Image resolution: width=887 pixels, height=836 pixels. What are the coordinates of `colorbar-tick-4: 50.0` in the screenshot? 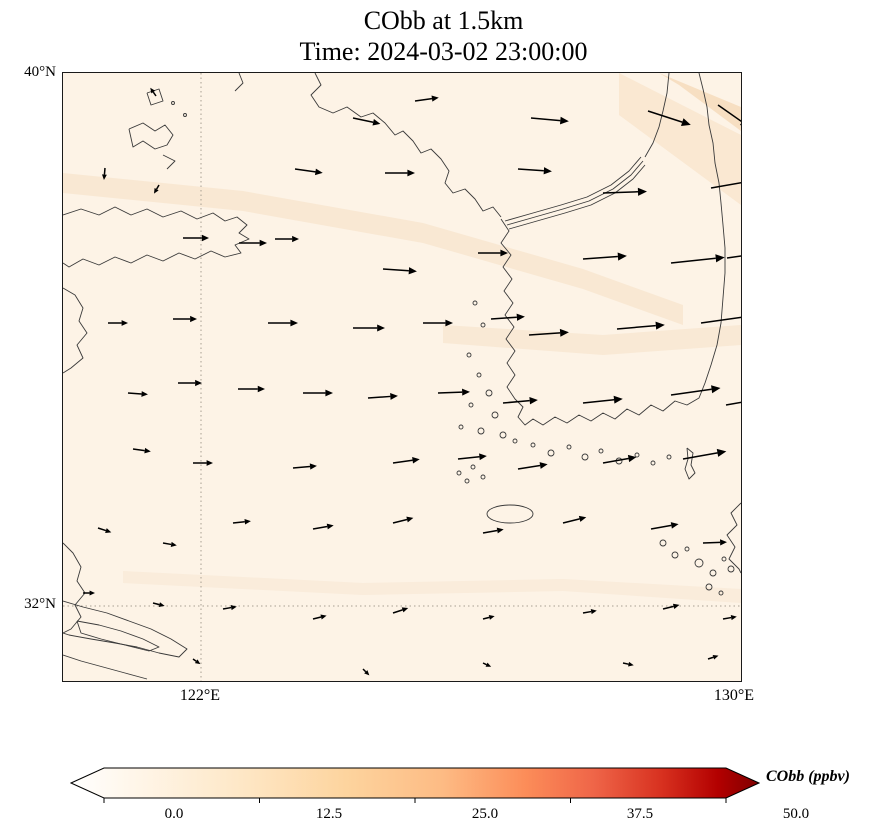 It's located at (796, 814).